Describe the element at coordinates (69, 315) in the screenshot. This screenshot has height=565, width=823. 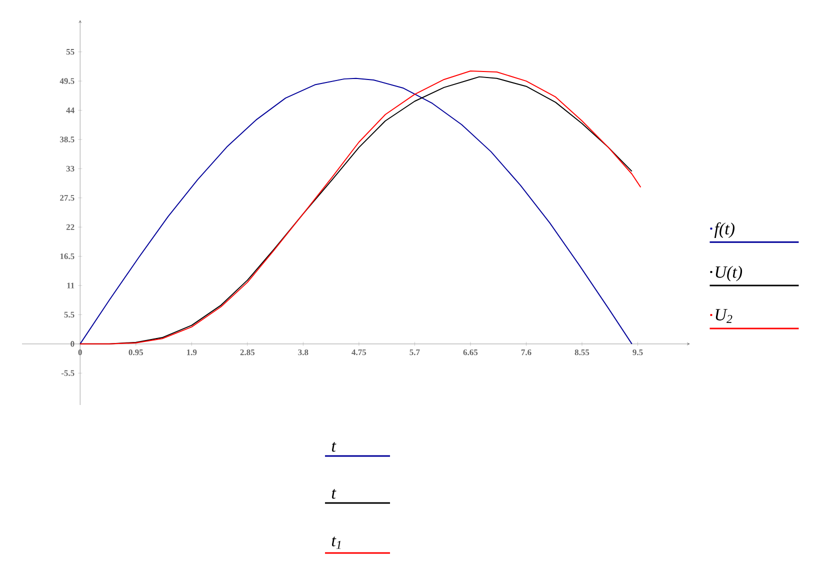
I see `y-tick-label: 5.5` at that location.